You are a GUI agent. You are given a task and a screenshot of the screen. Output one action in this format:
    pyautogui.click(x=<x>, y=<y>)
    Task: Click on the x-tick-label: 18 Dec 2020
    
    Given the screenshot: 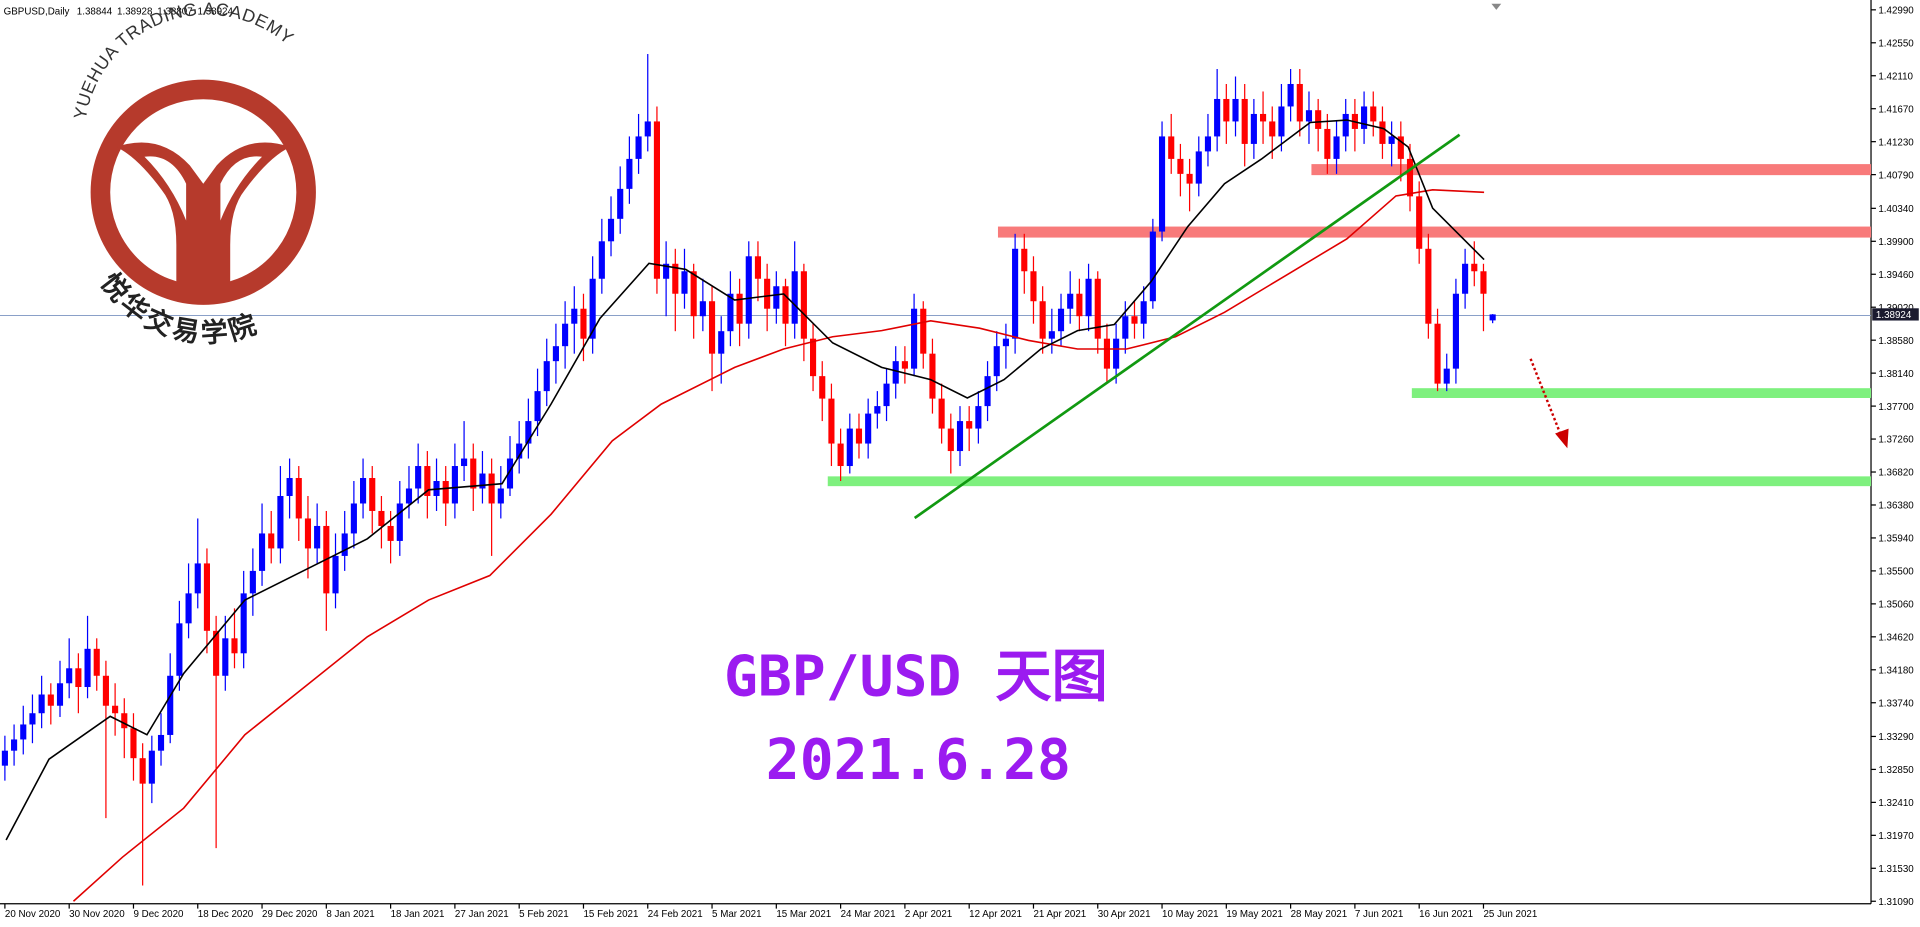 What is the action you would take?
    pyautogui.click(x=226, y=914)
    